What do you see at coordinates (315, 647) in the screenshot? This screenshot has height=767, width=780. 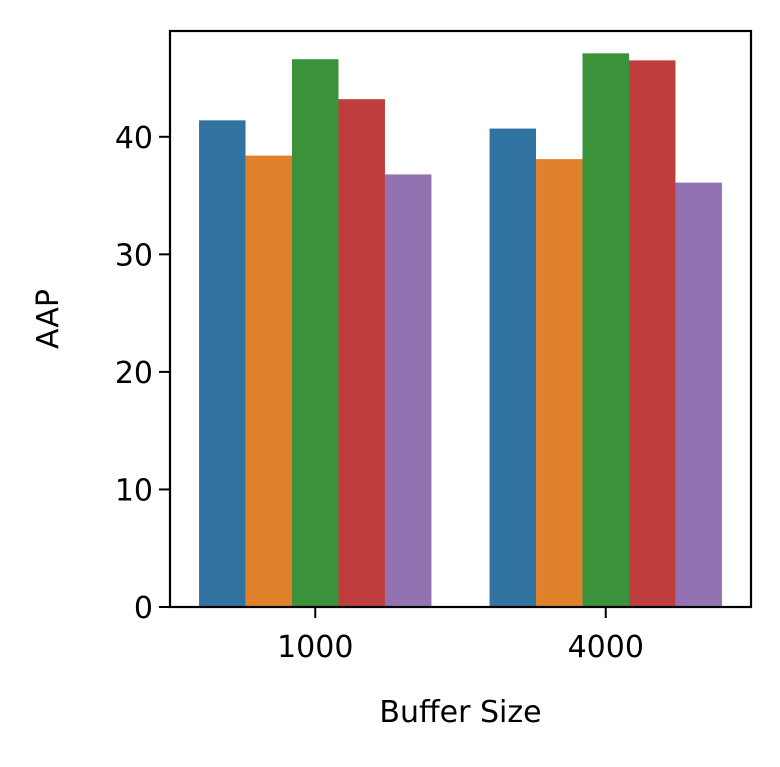 I see `x-tick-label-1000: 1000` at bounding box center [315, 647].